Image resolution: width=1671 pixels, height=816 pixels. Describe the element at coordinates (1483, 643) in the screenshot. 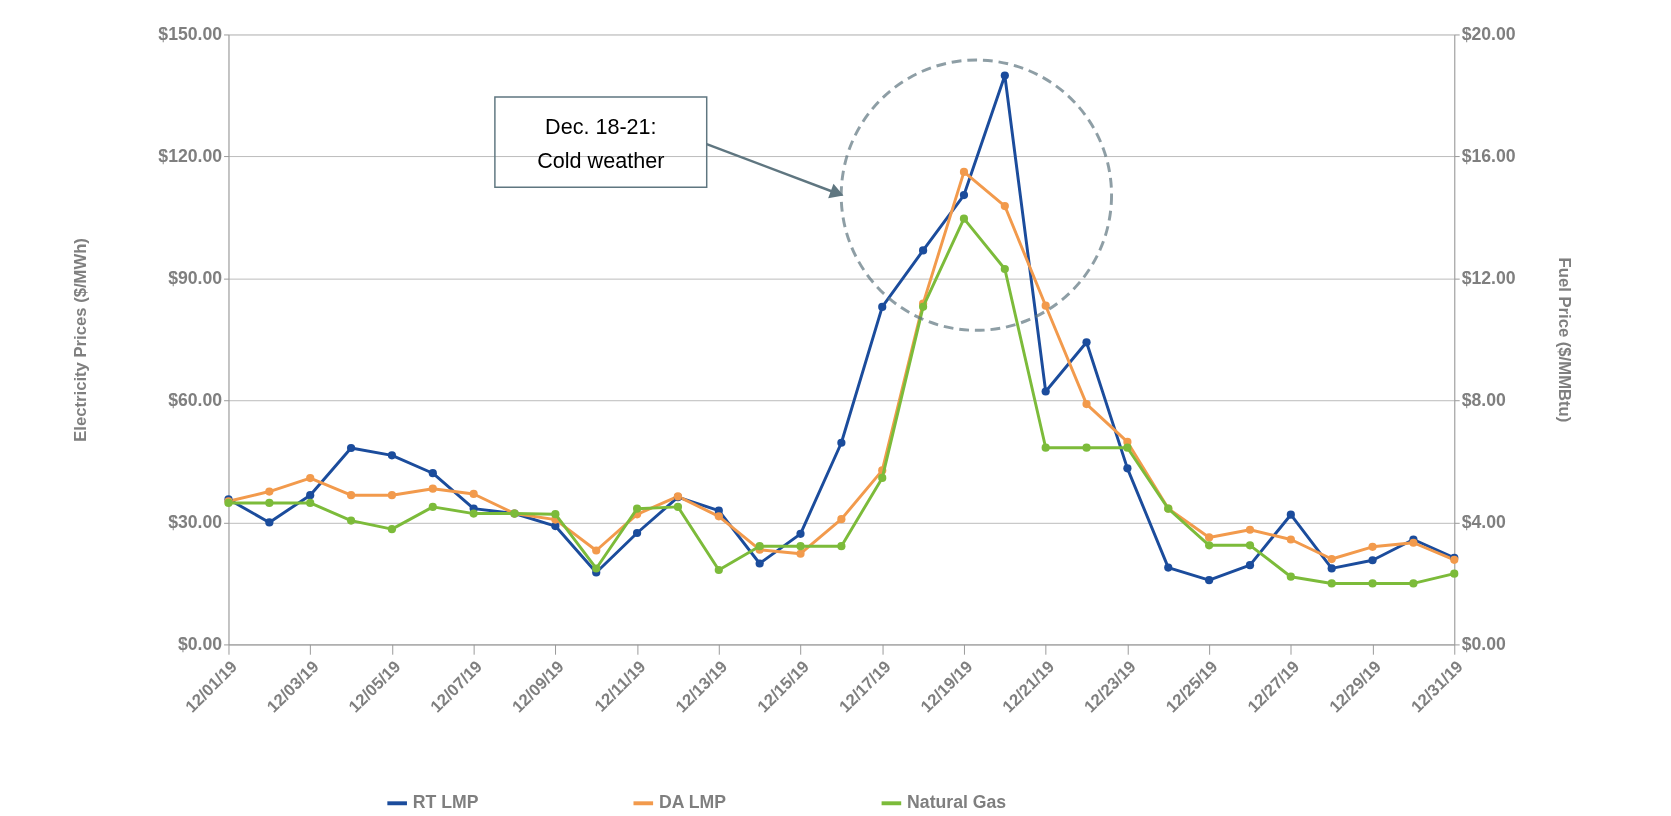

I see `y2-tick-label: $0.00` at that location.